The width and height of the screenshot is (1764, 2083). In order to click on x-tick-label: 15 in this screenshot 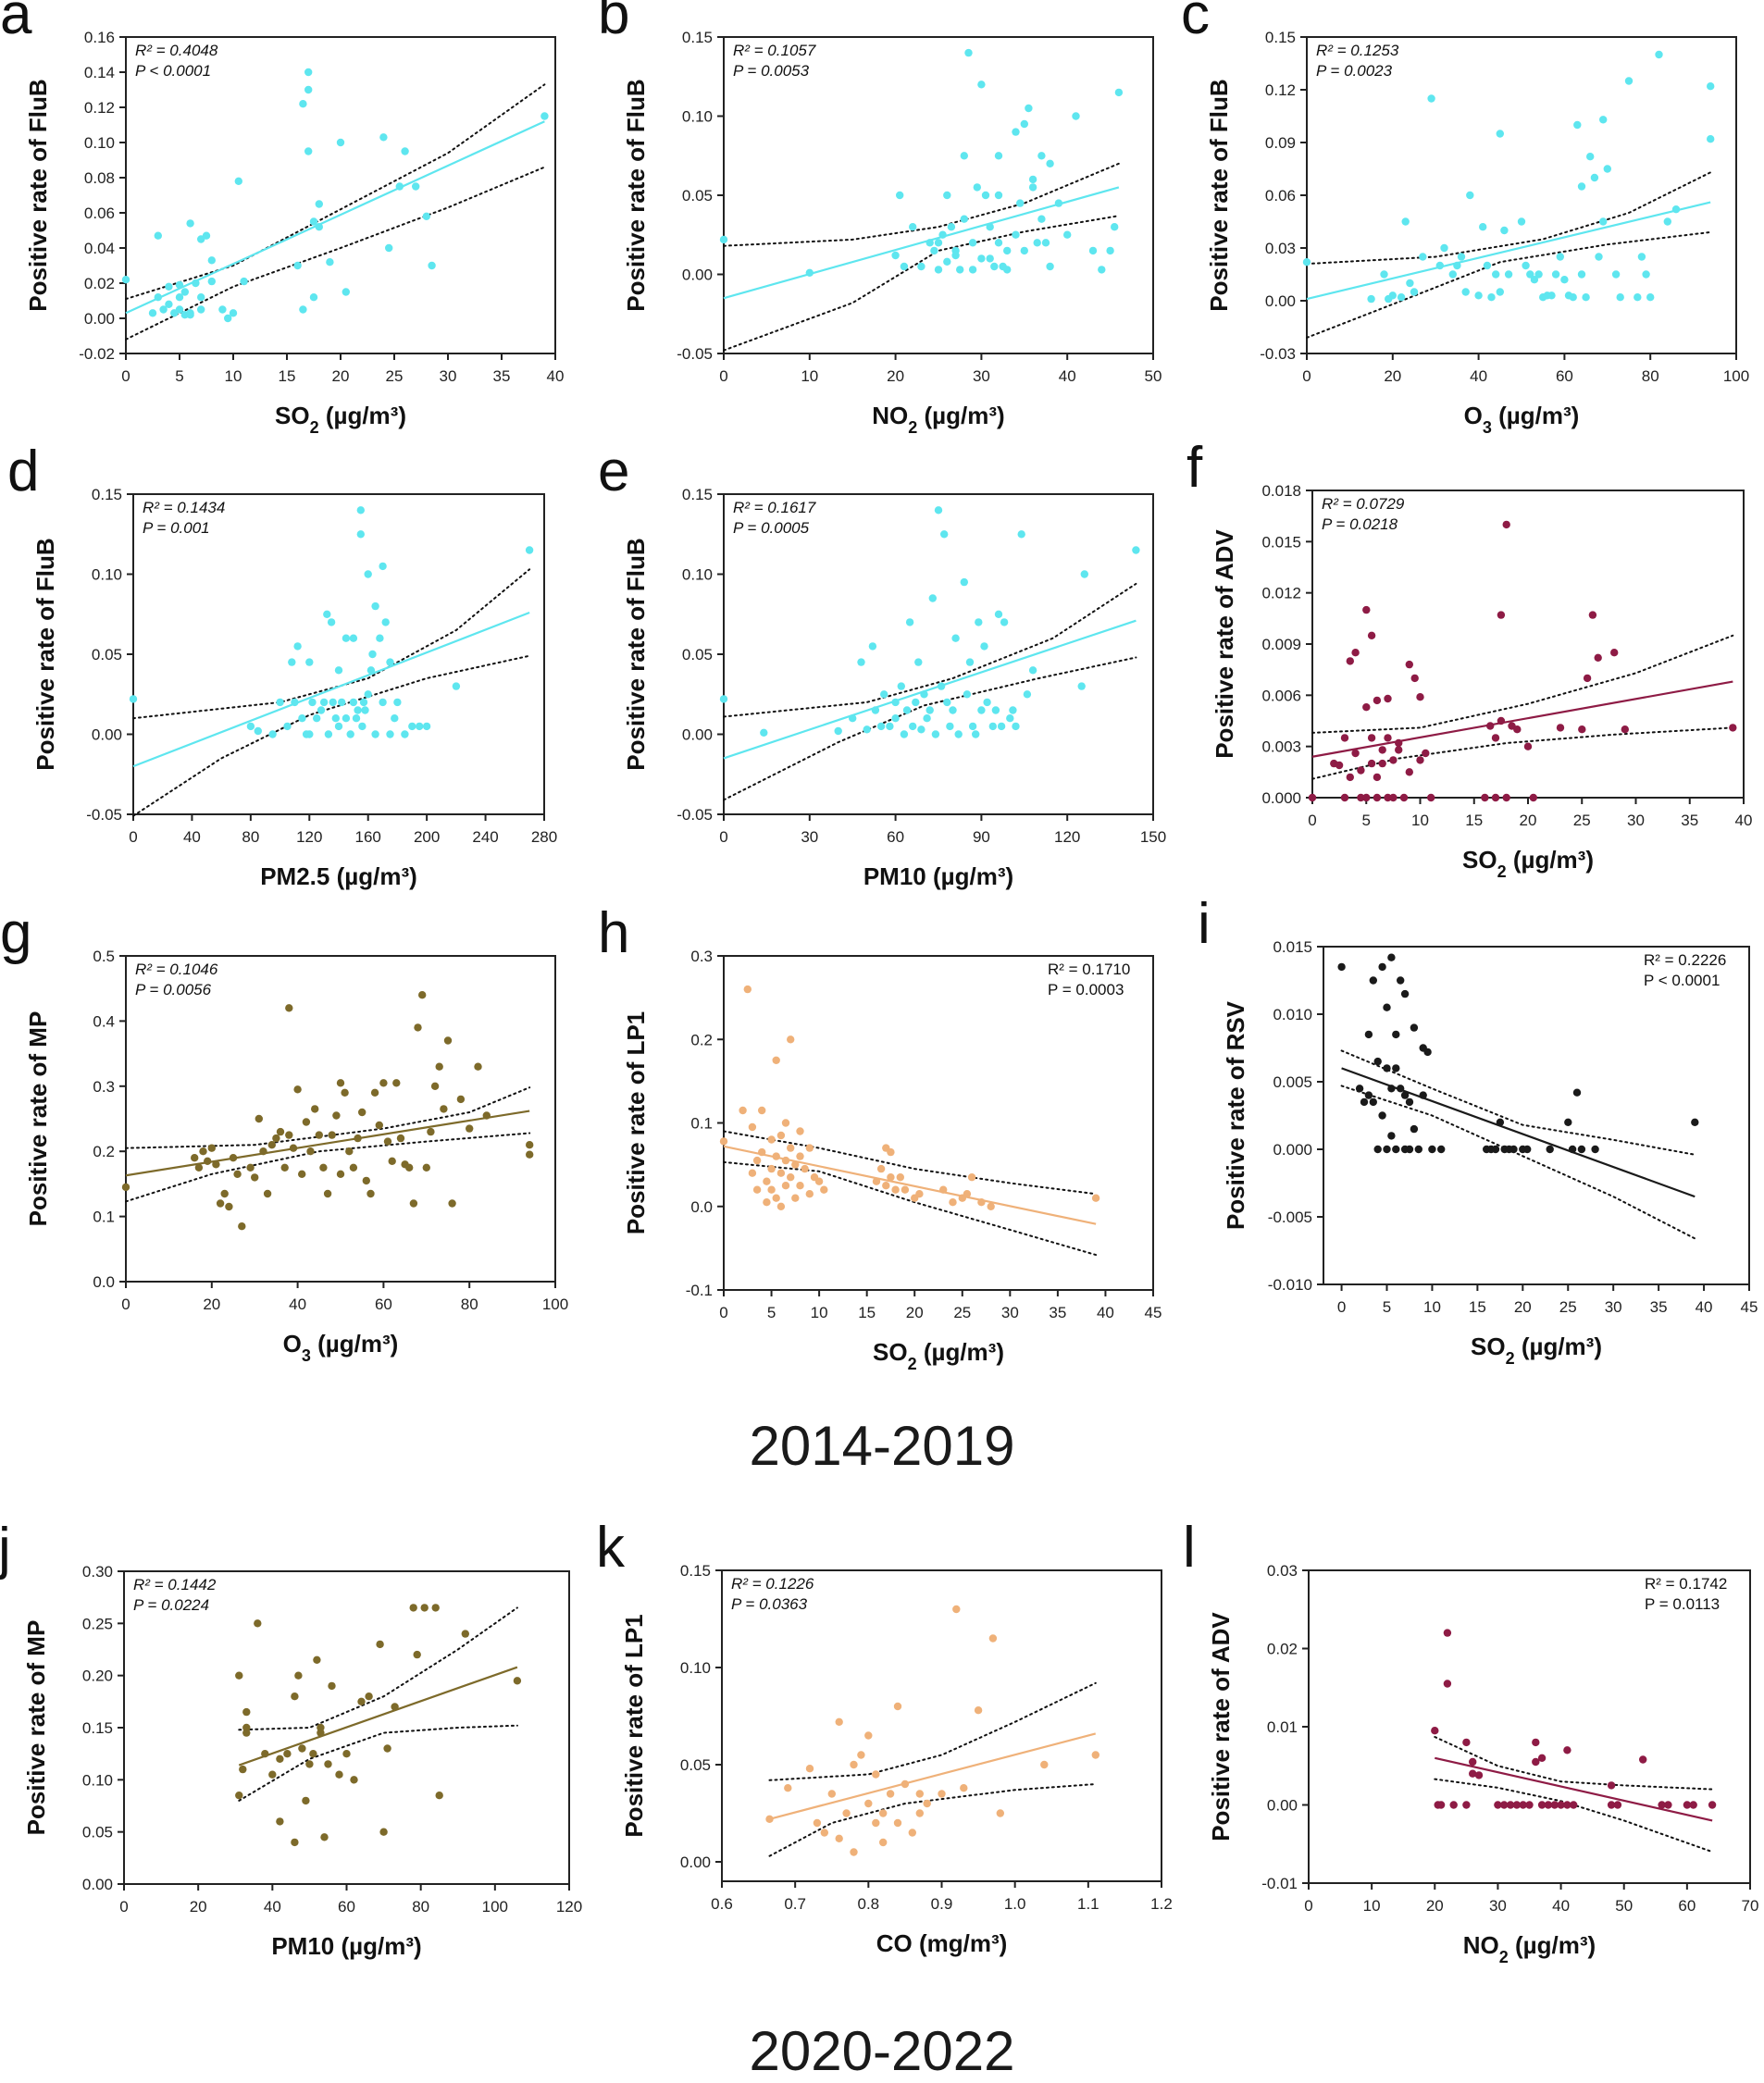, I will do `click(867, 1312)`.